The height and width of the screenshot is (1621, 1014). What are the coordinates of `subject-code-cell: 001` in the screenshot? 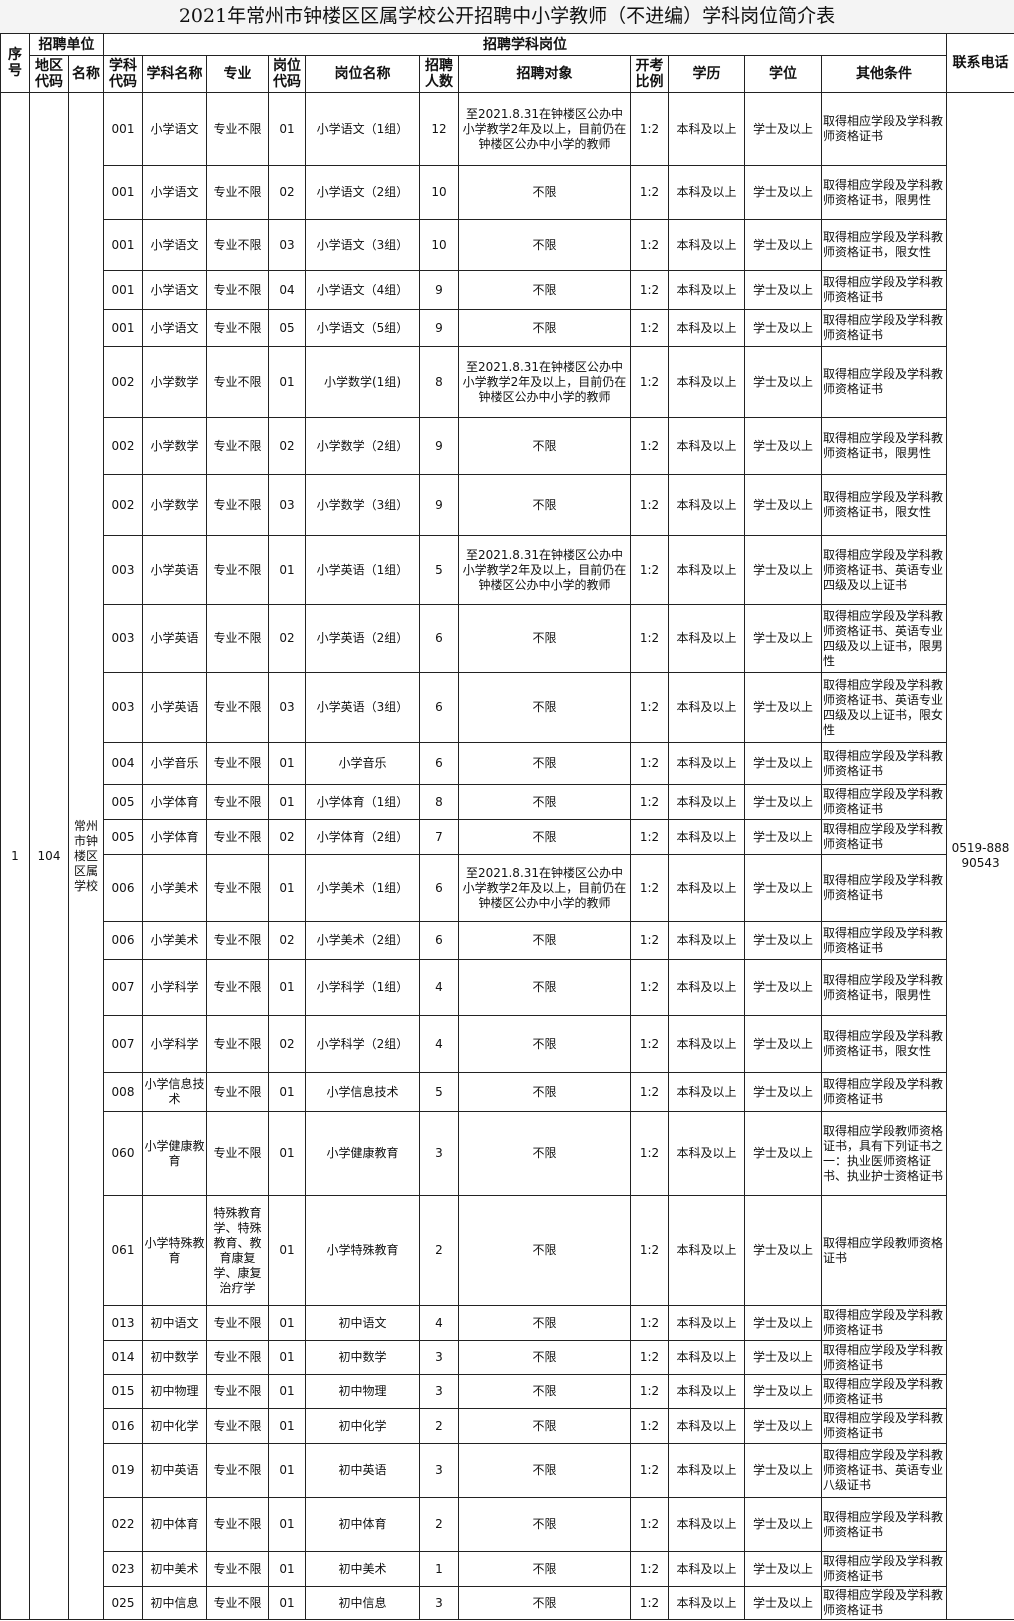 It's located at (123, 328).